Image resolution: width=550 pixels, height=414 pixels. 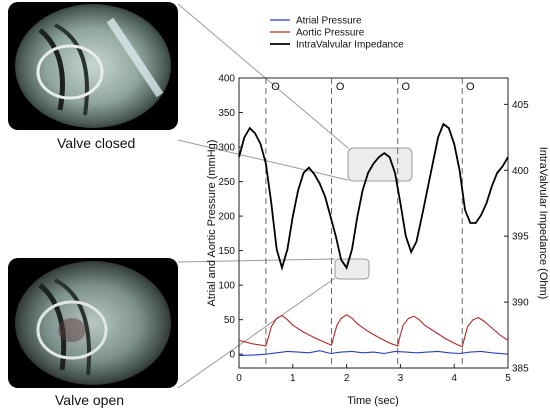 I want to click on y-left-tick-label-6: 300, so click(x=226, y=148).